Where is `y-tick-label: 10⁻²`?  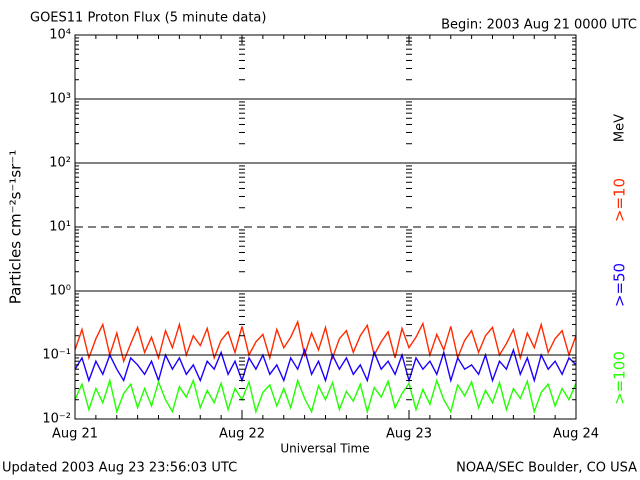
y-tick-label: 10⁻² is located at coordinates (56, 419).